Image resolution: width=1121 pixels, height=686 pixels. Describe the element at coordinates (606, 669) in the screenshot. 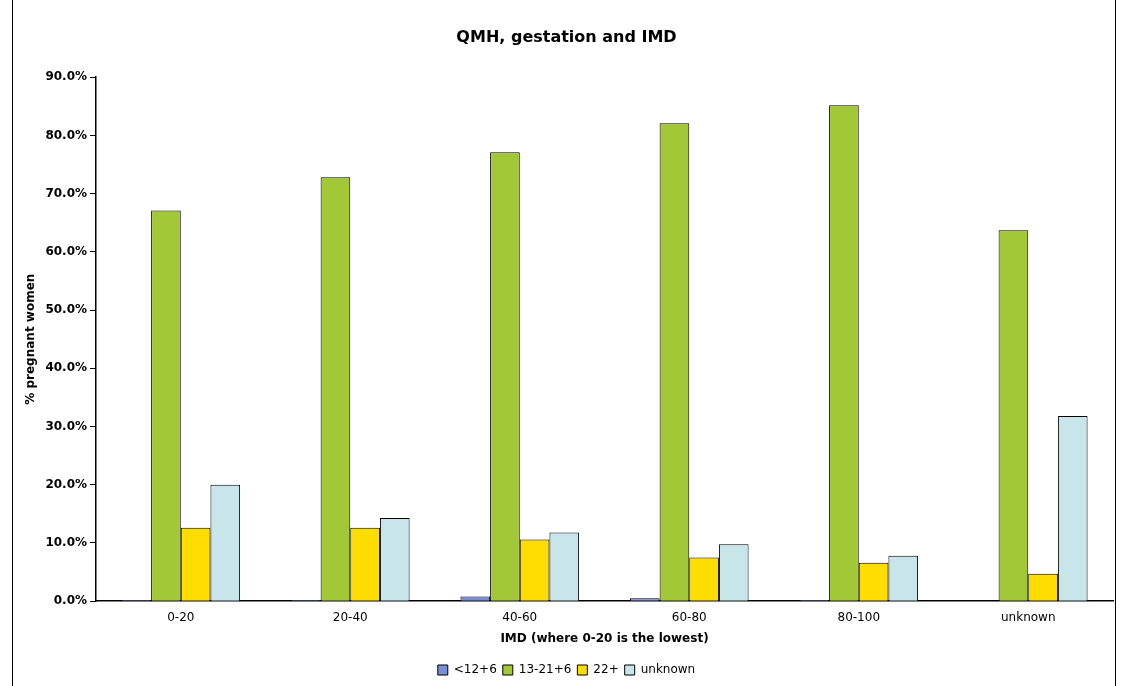

I see `legend-label: 22+` at that location.